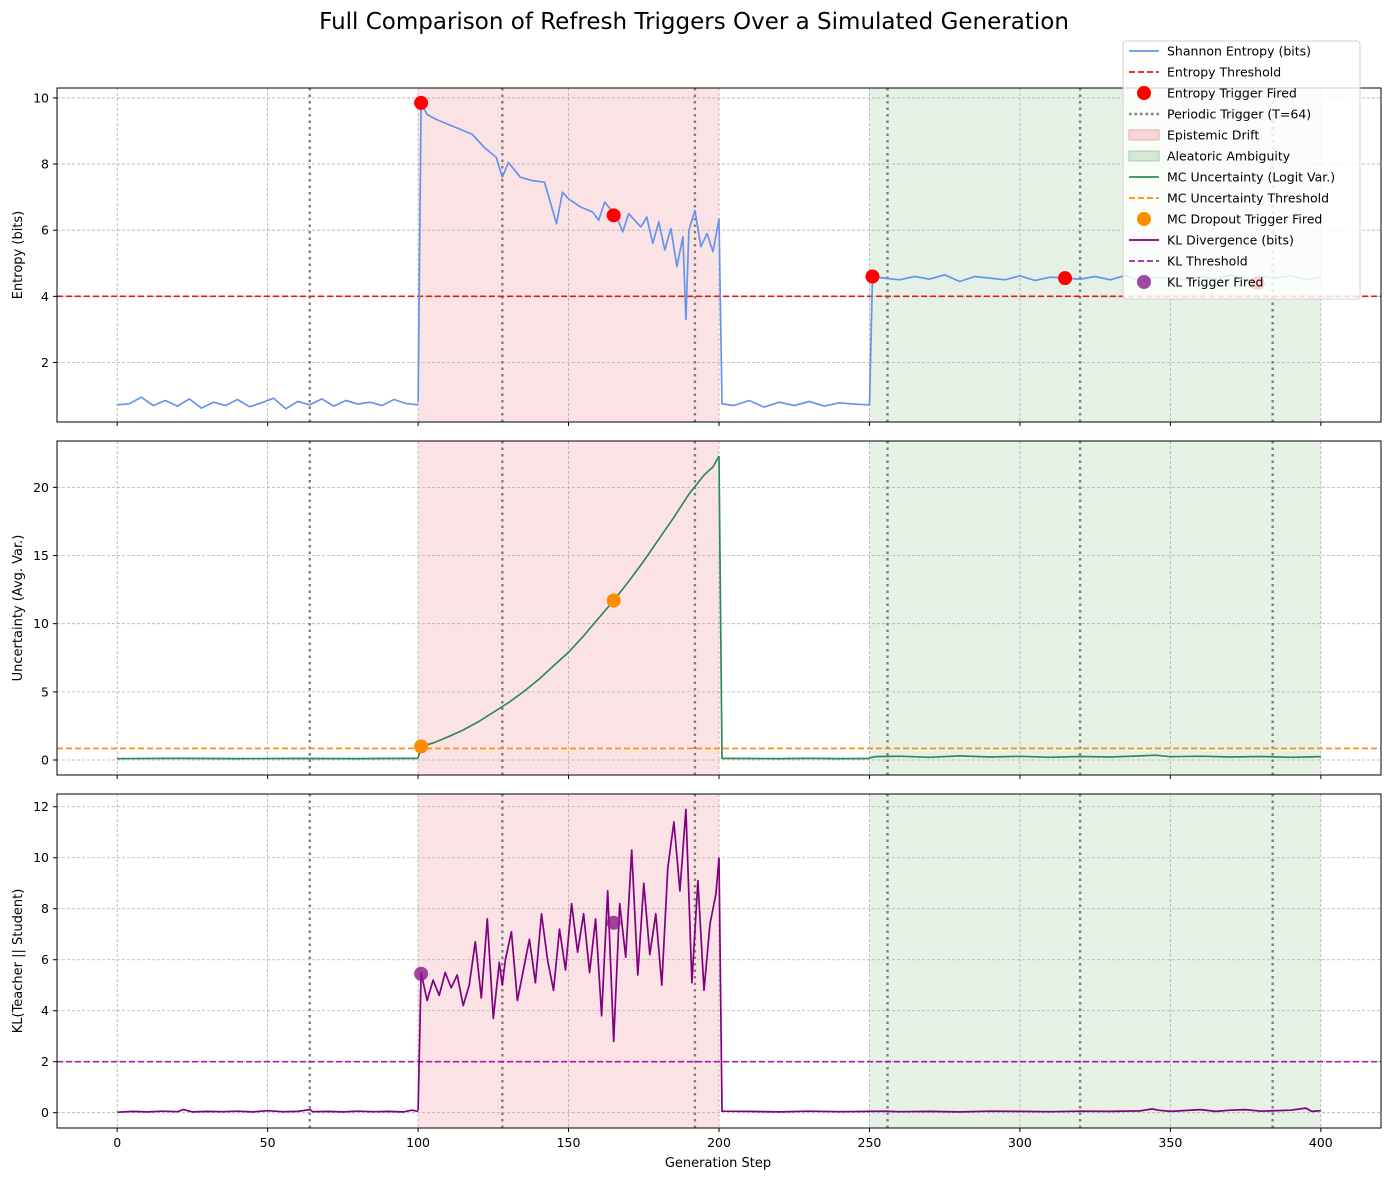 The image size is (1389, 1181). I want to click on x-tick-label: 250, so click(870, 1142).